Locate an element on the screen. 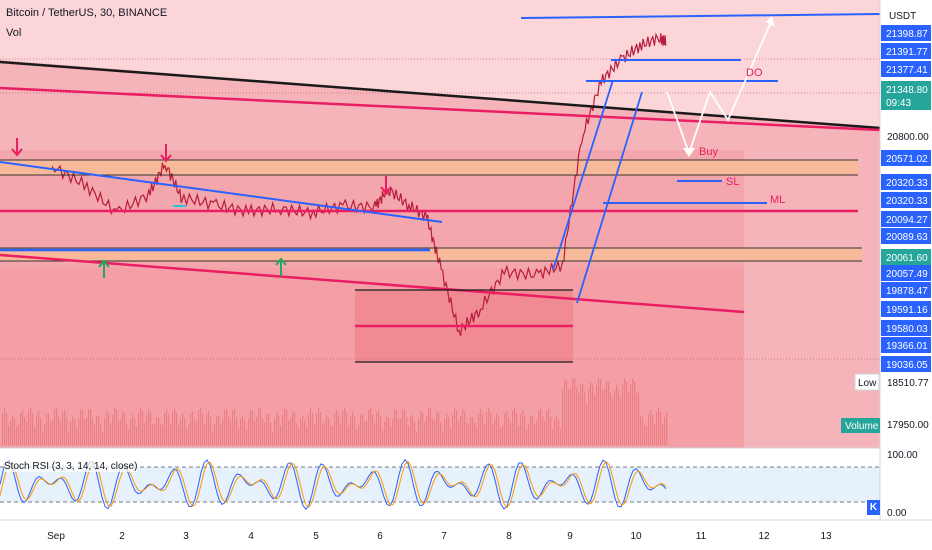  time-axis-label: 11 is located at coordinates (701, 536).